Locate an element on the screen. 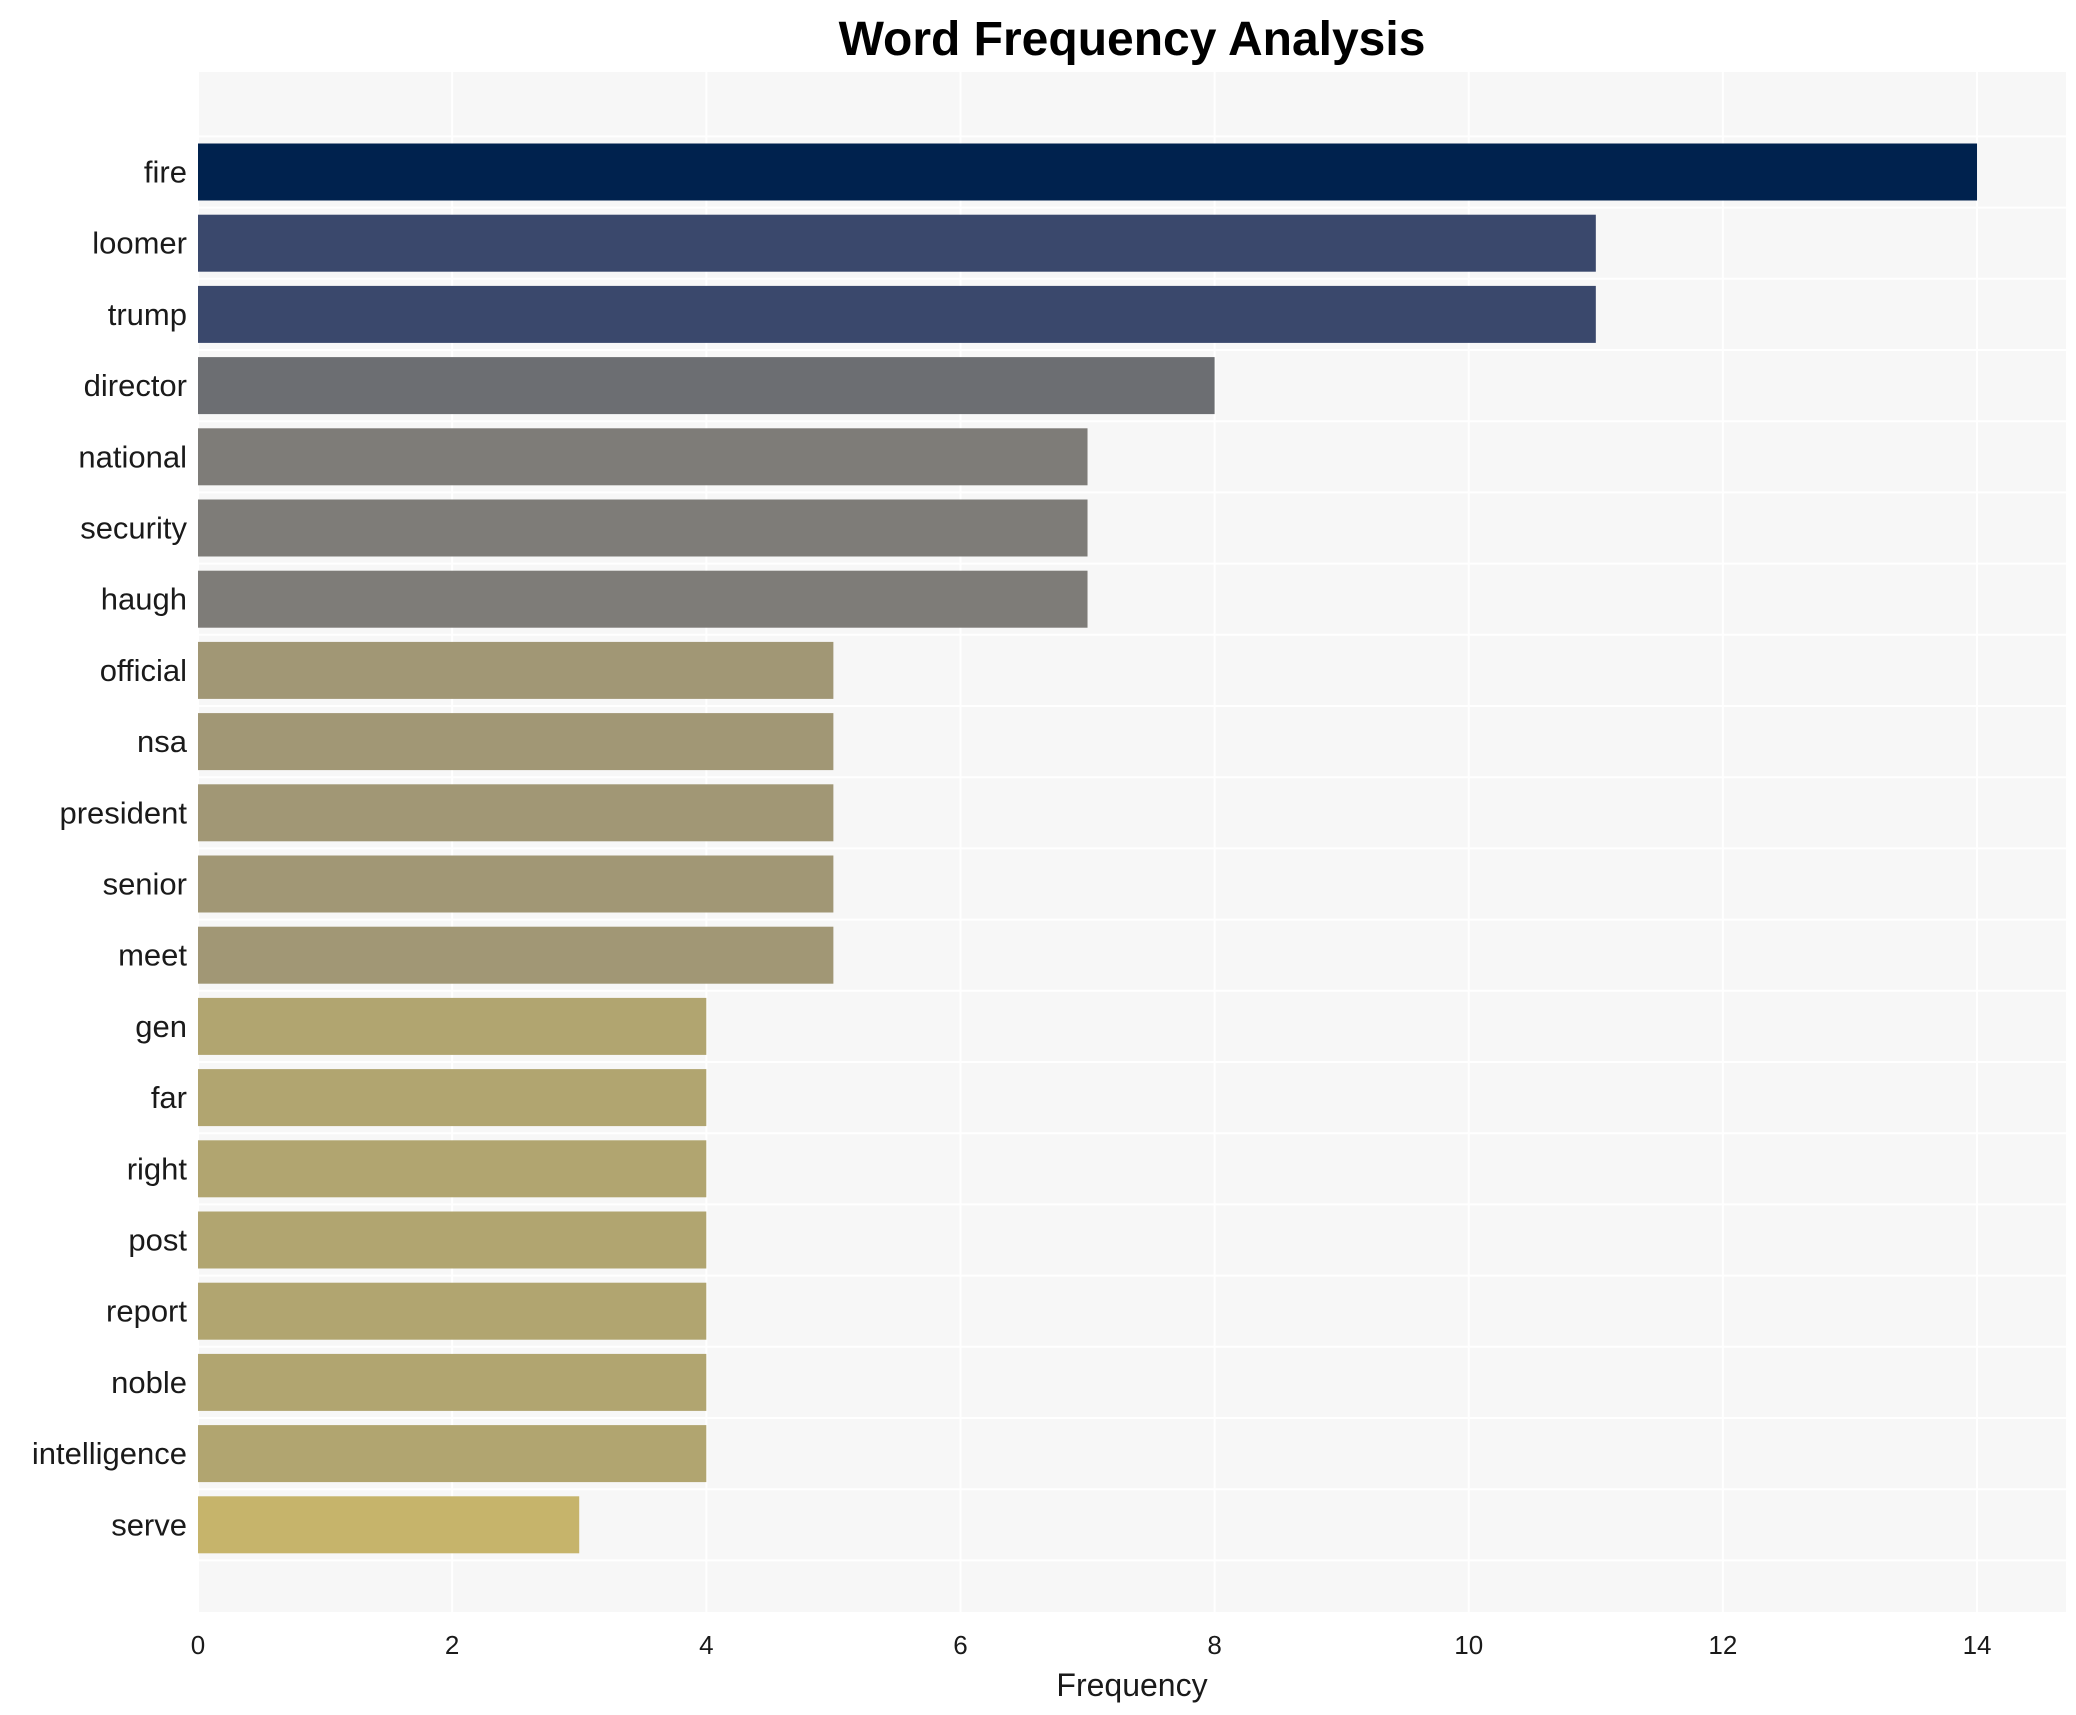 Image resolution: width=2076 pixels, height=1715 pixels. y-tick-label-post: post is located at coordinates (157, 1240).